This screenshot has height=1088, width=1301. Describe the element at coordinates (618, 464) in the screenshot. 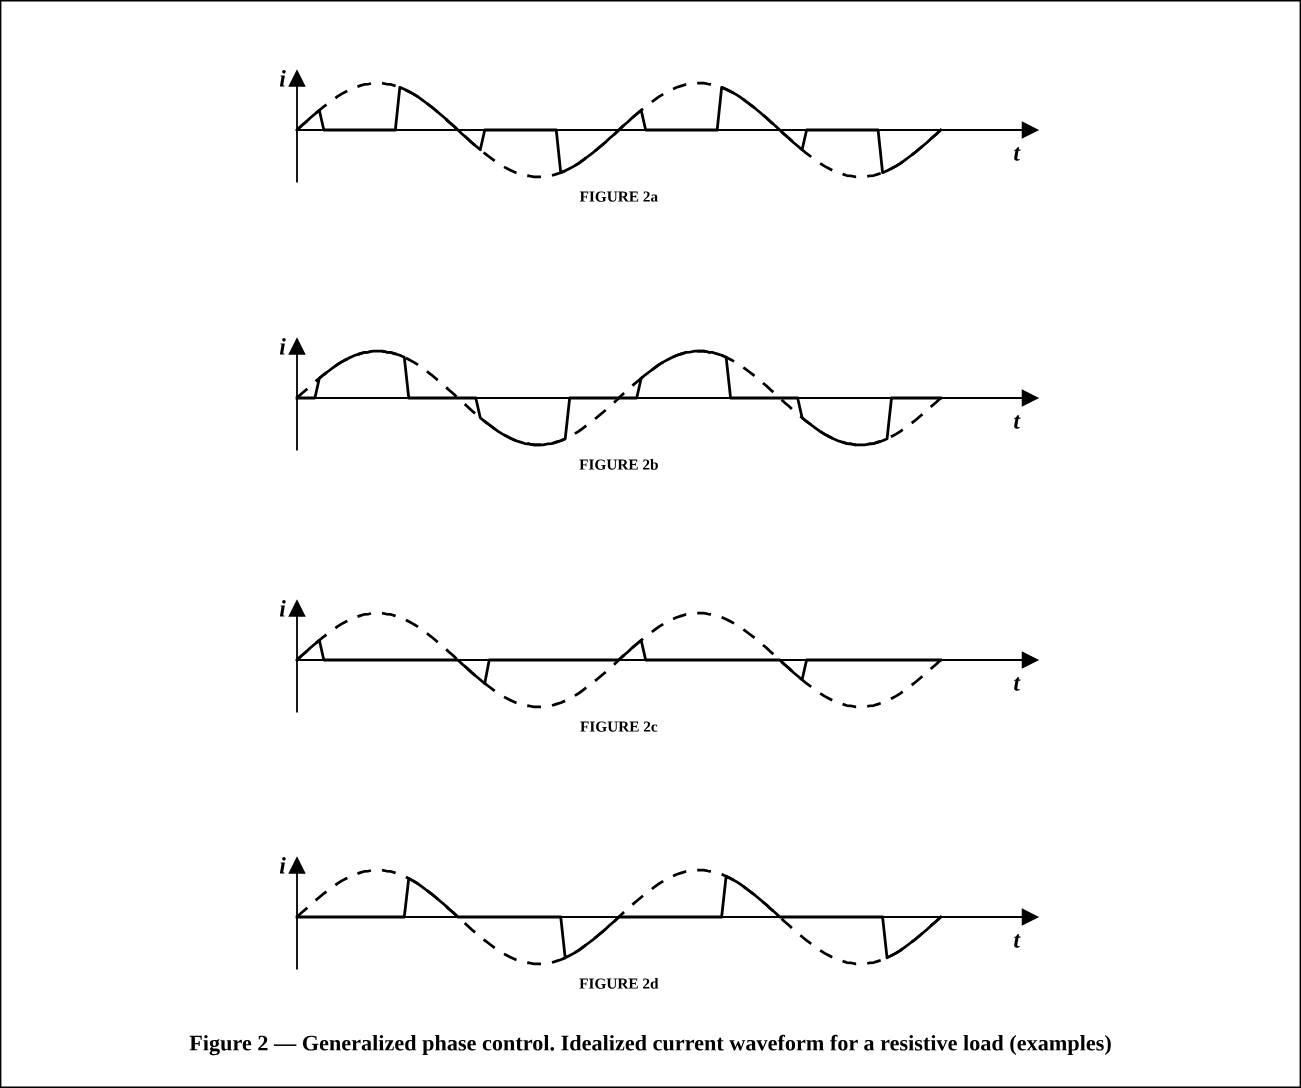

I see `text: FIGURE 2b` at that location.